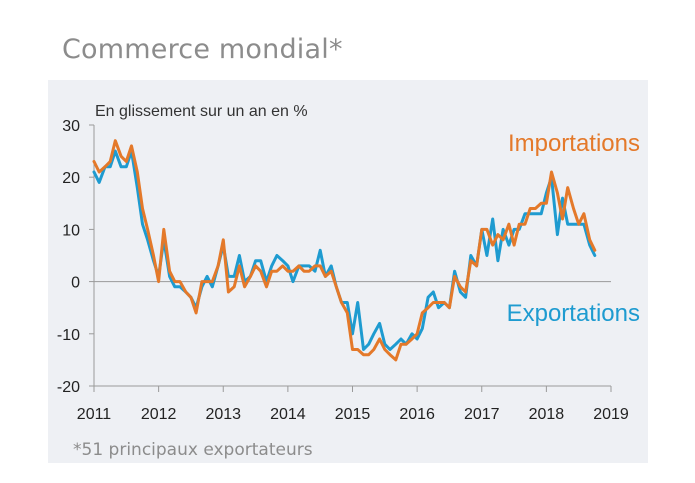 The width and height of the screenshot is (695, 483). What do you see at coordinates (223, 414) in the screenshot?
I see `x-tick-label: 2013` at bounding box center [223, 414].